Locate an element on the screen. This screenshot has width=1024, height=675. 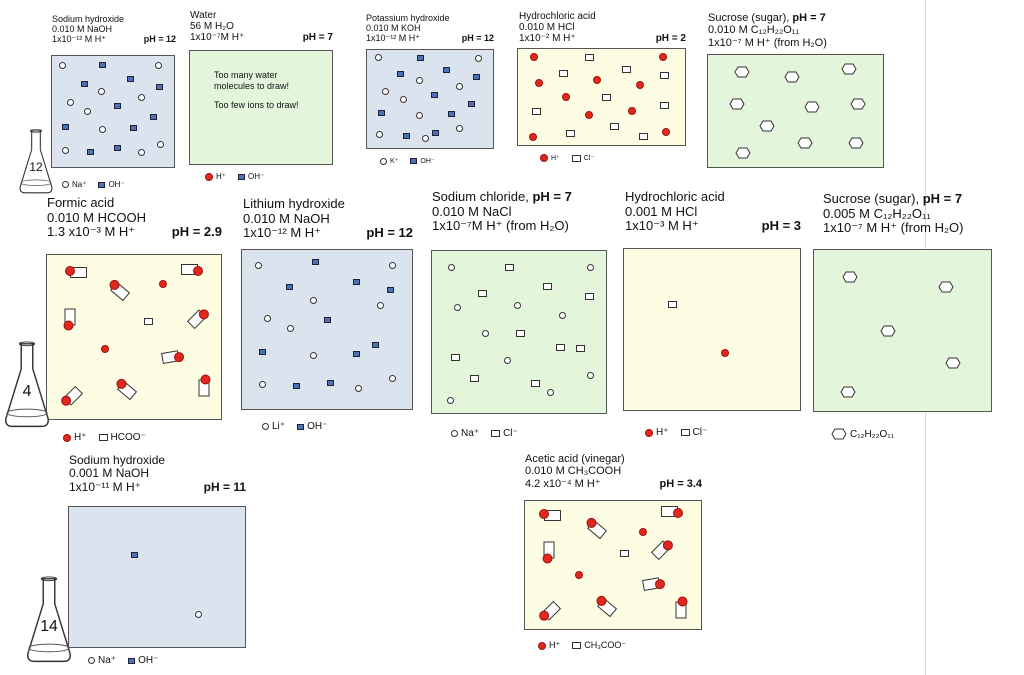
concentration: 0.010 M NaOH is located at coordinates (286, 218).